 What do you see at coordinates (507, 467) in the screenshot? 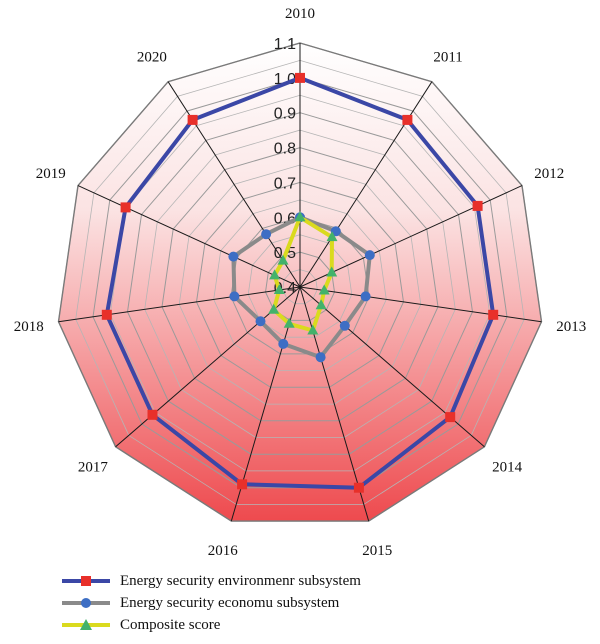
I see `category-label-2014: 2014` at bounding box center [507, 467].